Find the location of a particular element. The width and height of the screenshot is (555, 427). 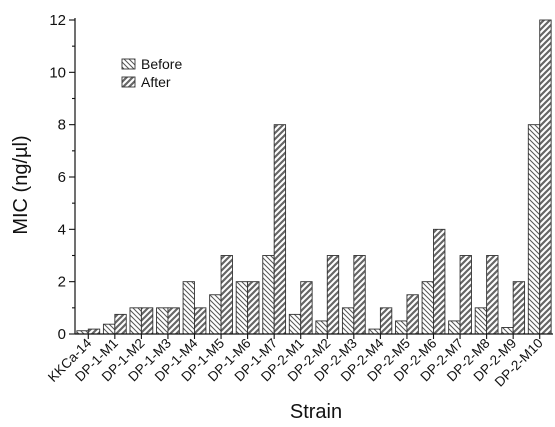

bar-before-dp-1-m4 is located at coordinates (188, 308).